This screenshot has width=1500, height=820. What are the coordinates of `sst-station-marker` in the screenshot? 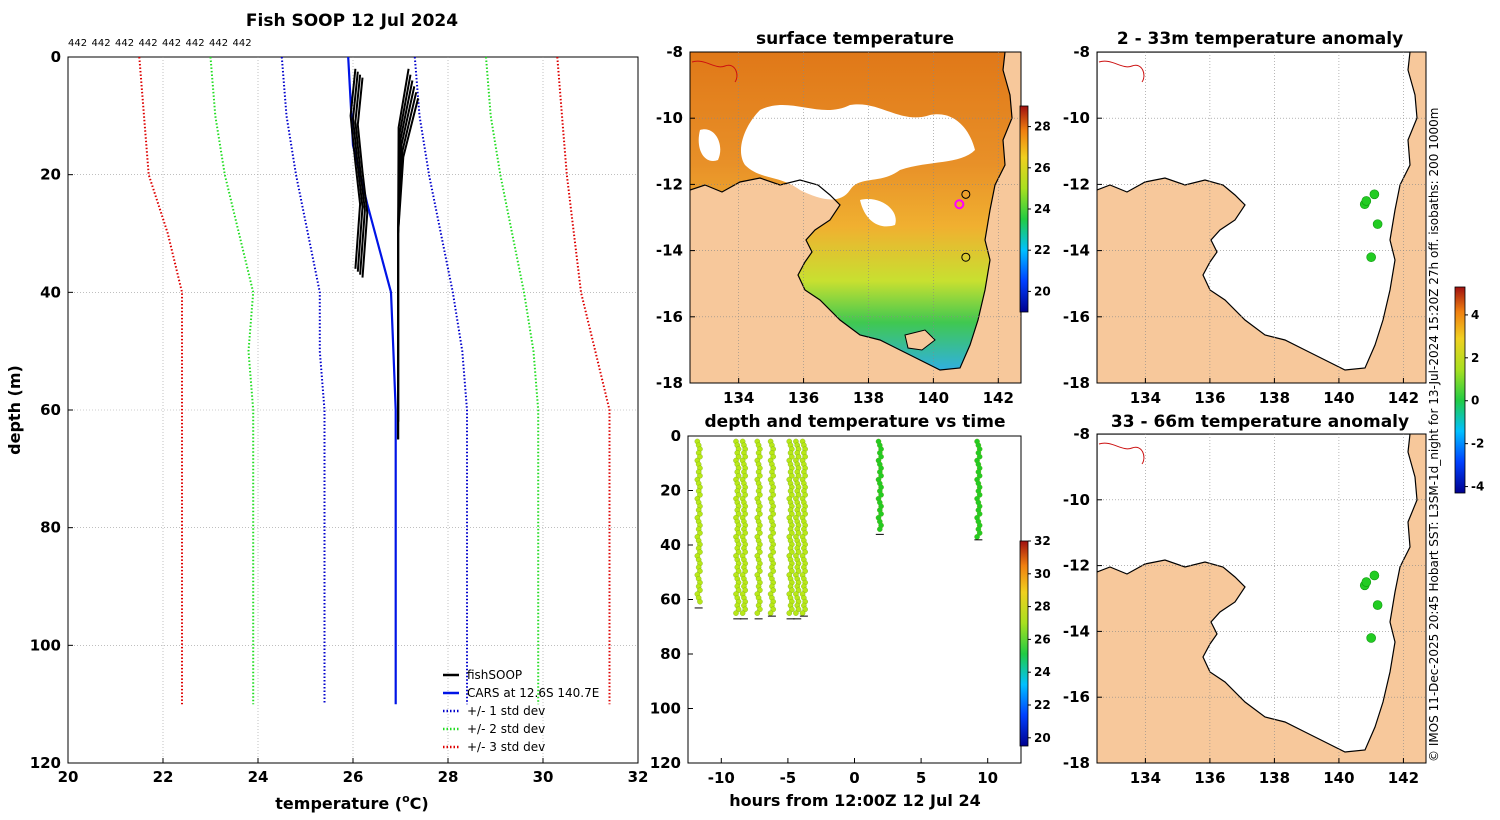 It's located at (966, 257).